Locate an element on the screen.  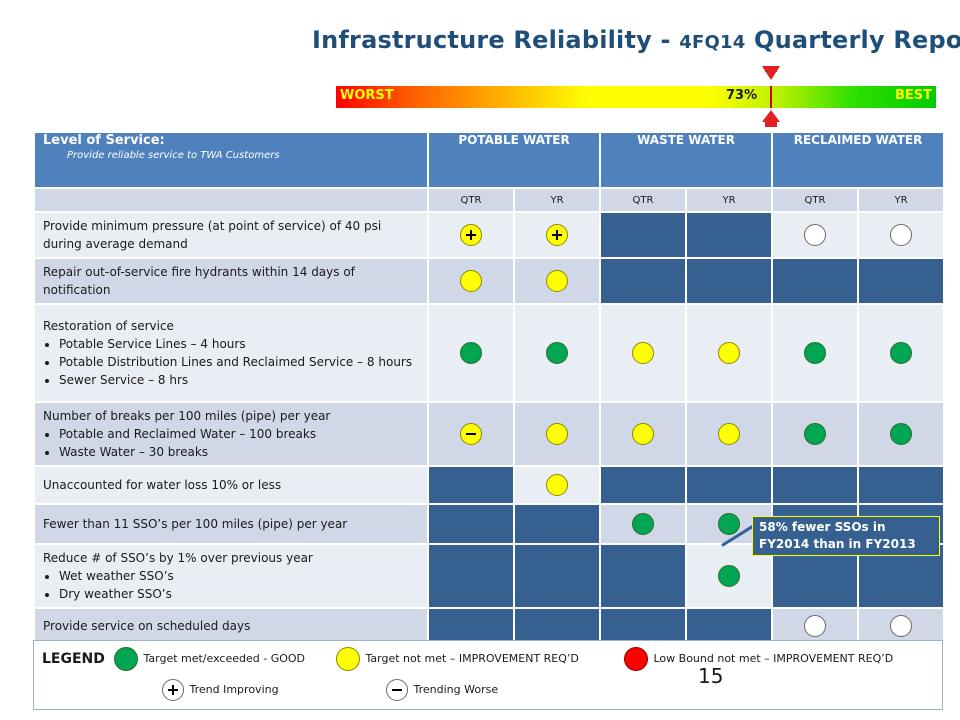
level-of-service-title: Level of Service: is located at coordinates (104, 140).